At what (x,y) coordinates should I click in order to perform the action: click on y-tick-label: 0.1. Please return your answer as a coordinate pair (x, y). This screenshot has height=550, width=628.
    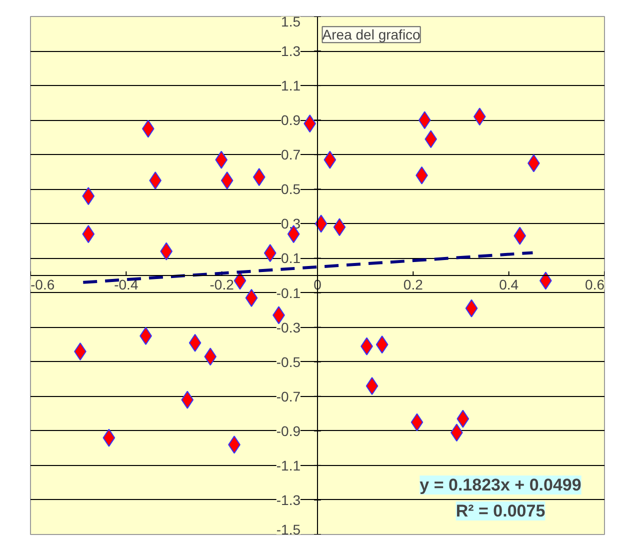
    Looking at the image, I should click on (291, 258).